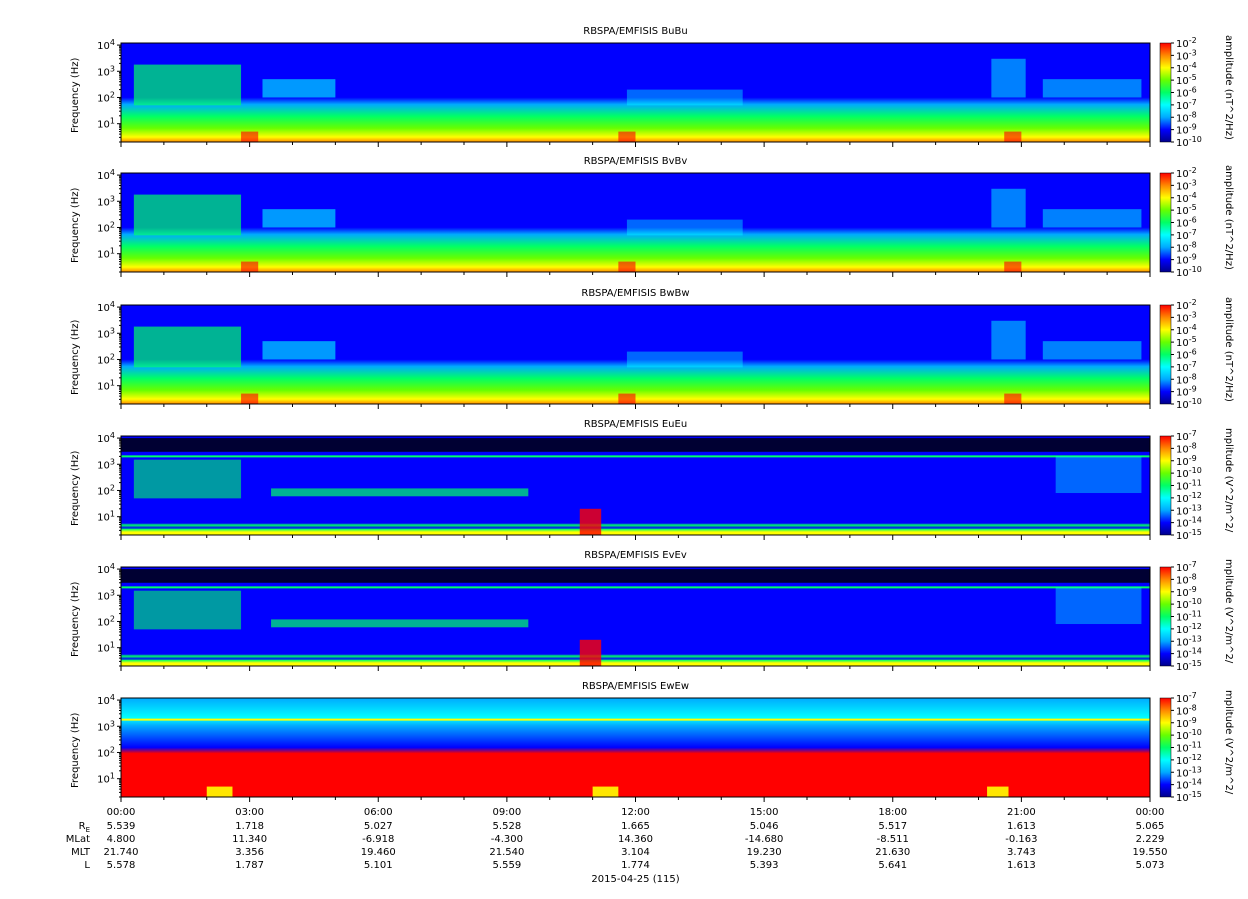 The width and height of the screenshot is (1248, 899). Describe the element at coordinates (77, 839) in the screenshot. I see `ephemeris-row-label: MLat` at that location.